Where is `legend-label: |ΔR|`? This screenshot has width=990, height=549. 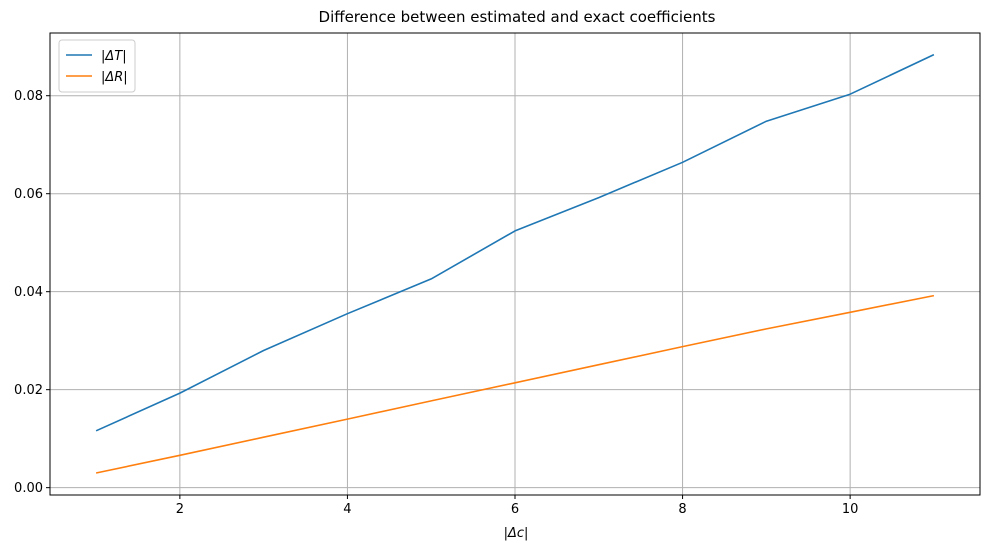
legend-label: |ΔR| is located at coordinates (114, 77).